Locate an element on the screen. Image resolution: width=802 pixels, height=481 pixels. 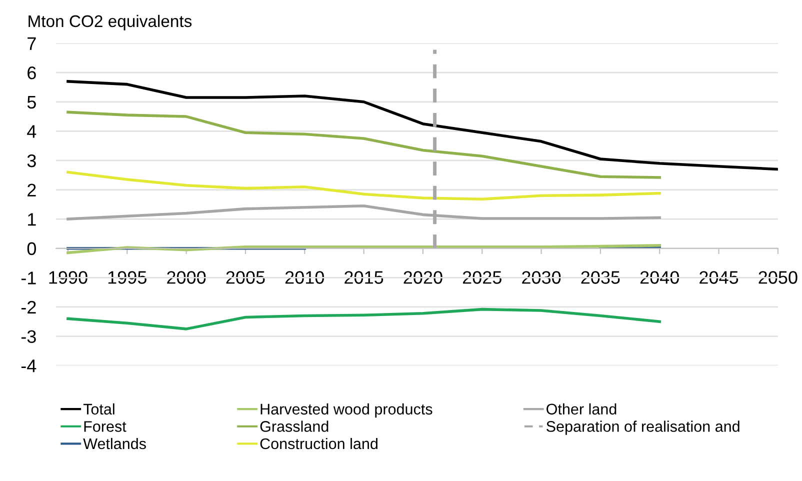
y-axis-title: Mton CO2 equivalents is located at coordinates (110, 22).